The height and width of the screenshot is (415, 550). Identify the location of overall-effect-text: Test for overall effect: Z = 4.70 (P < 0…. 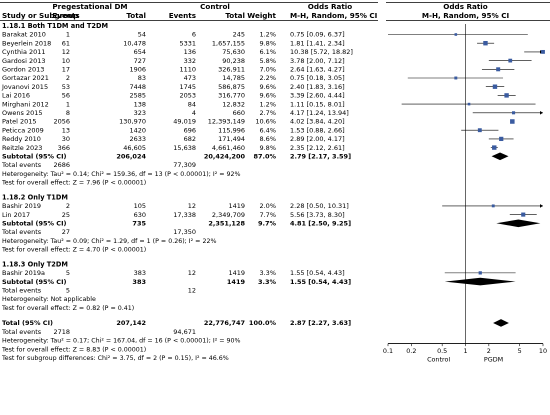
(73, 250).